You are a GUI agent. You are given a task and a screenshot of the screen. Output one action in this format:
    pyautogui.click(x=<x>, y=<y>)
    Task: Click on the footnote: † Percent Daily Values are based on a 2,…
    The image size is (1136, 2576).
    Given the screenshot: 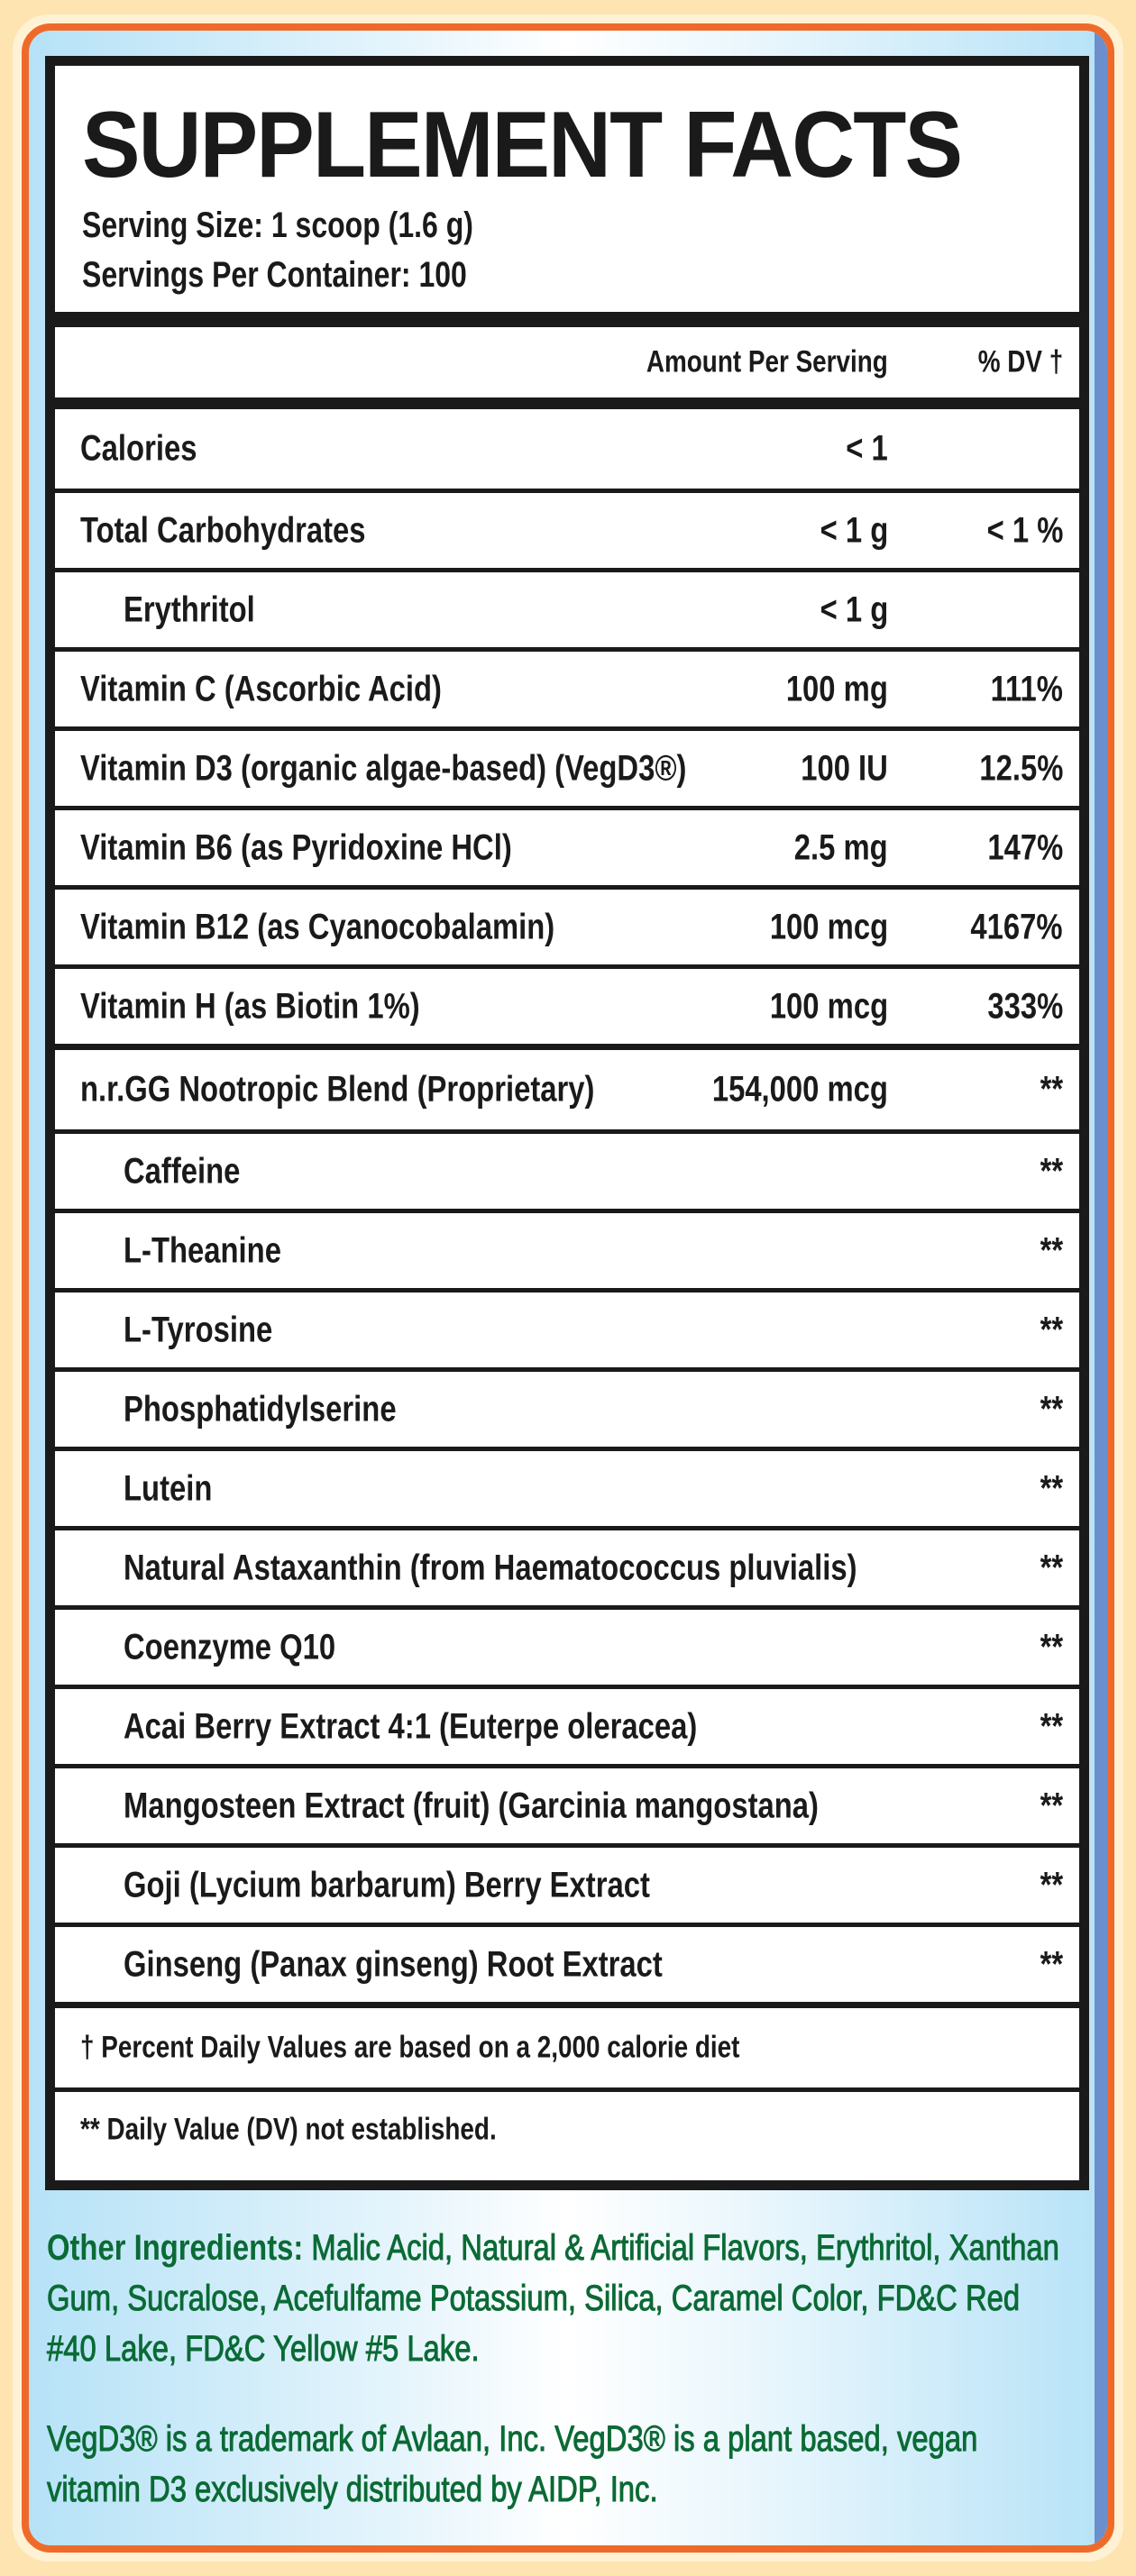 What is the action you would take?
    pyautogui.click(x=410, y=2047)
    